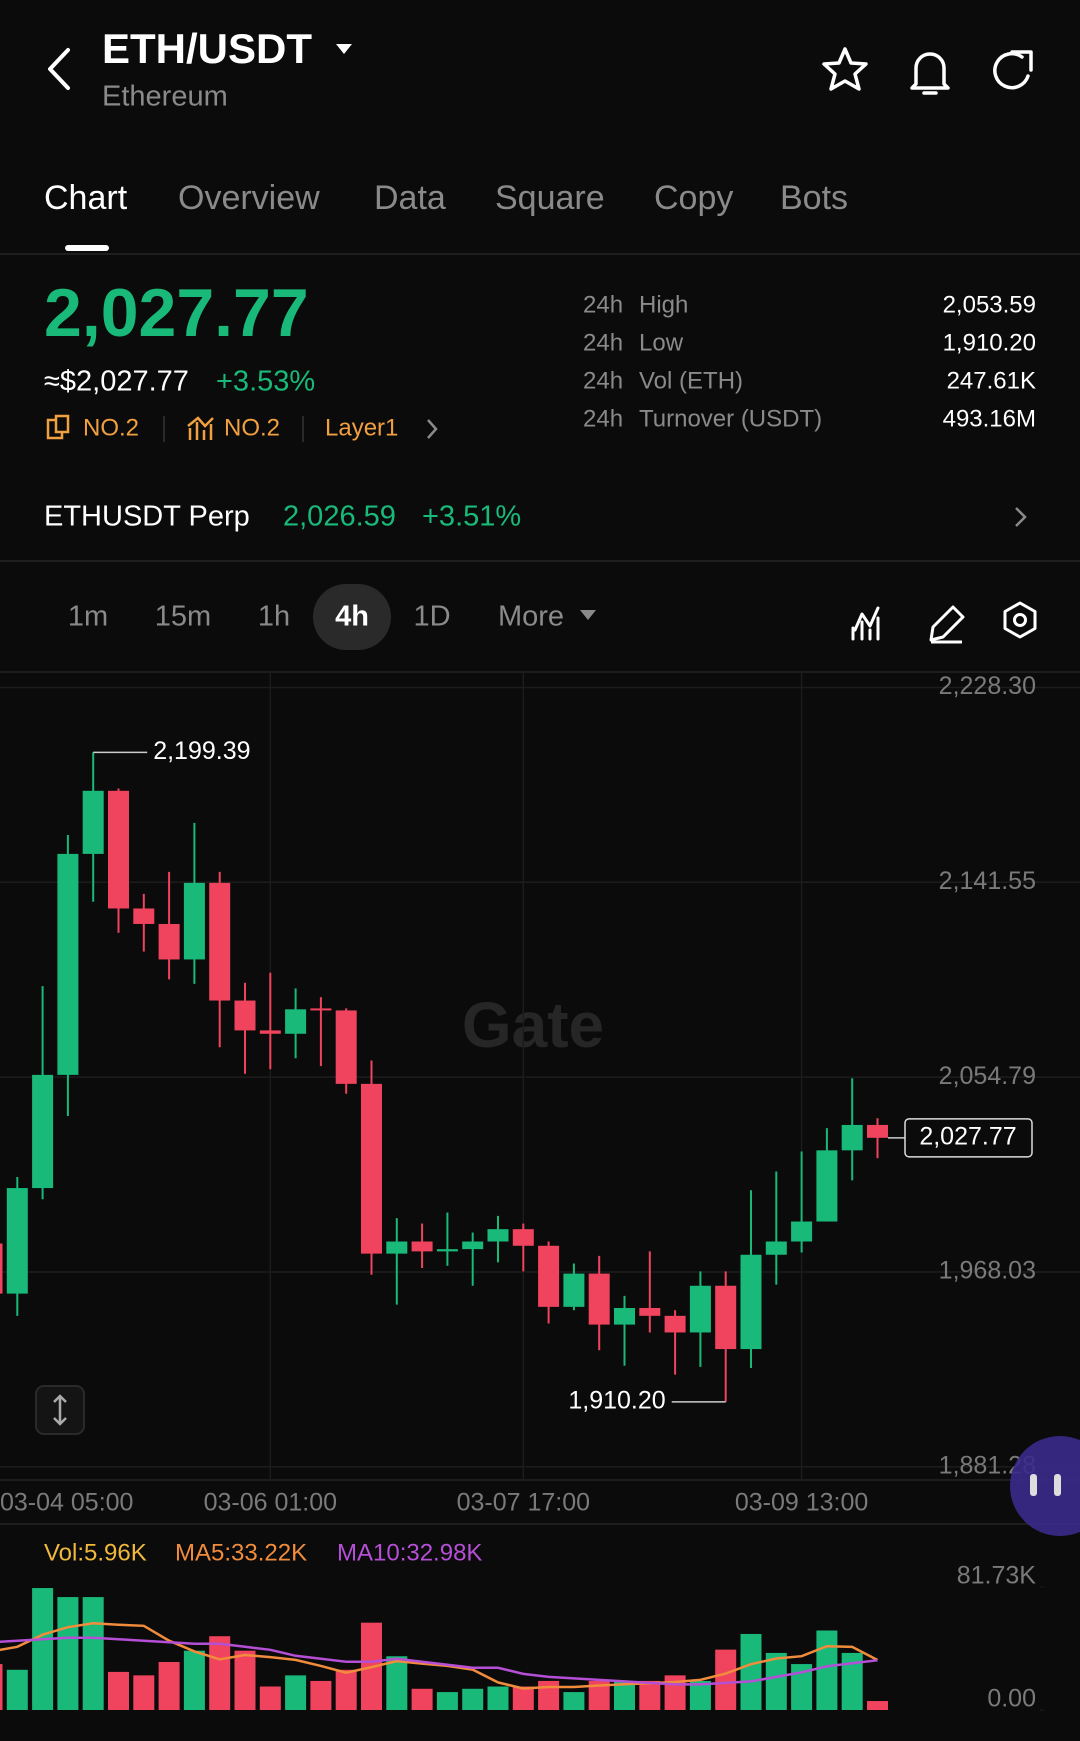 The height and width of the screenshot is (1741, 1080). What do you see at coordinates (987, 1271) in the screenshot?
I see `y-tick-label: 1,968.03` at bounding box center [987, 1271].